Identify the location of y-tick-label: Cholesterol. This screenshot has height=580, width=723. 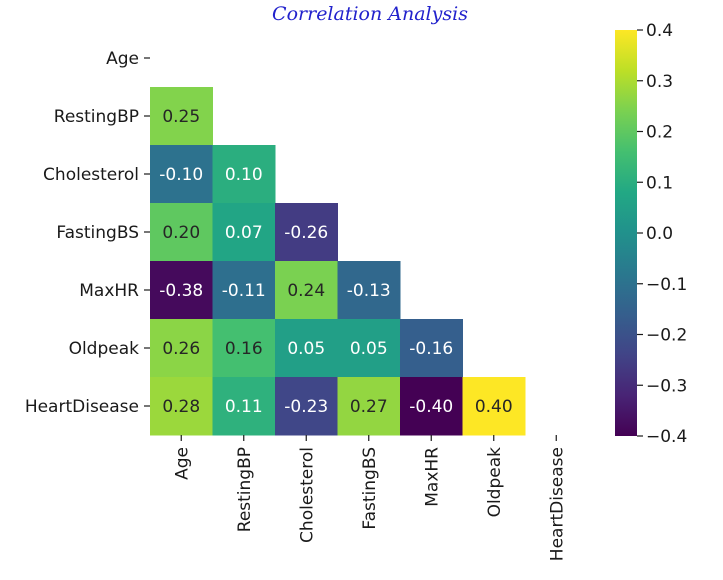
(91, 175).